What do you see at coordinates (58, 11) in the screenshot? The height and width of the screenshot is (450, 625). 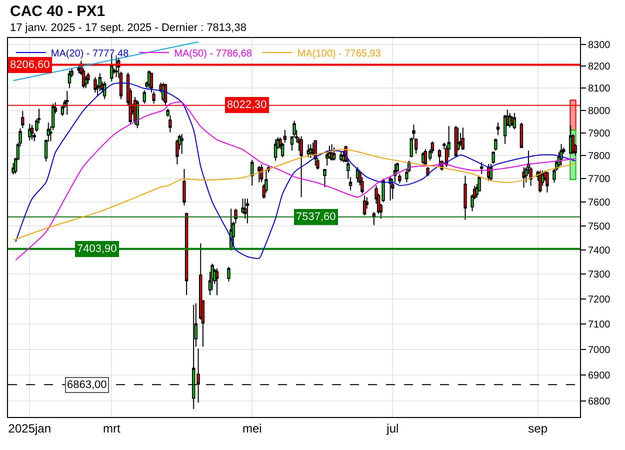 I see `chart-title: CAC 40 - PX1` at bounding box center [58, 11].